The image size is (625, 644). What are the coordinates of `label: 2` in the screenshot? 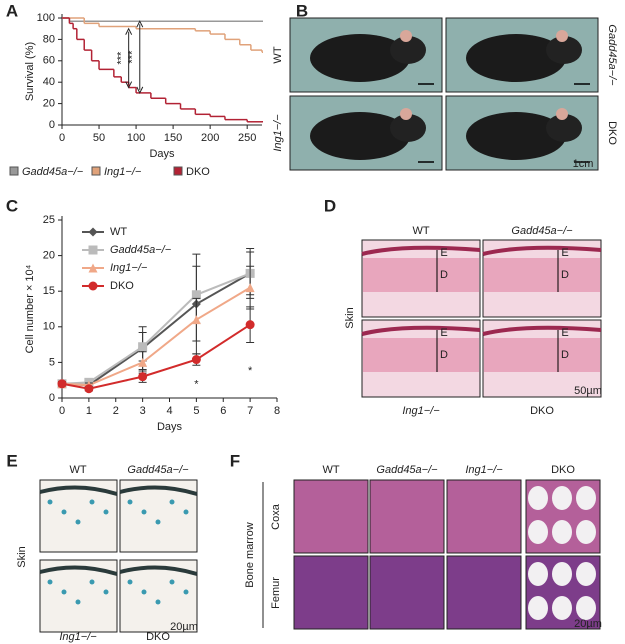 It's located at (116, 411).